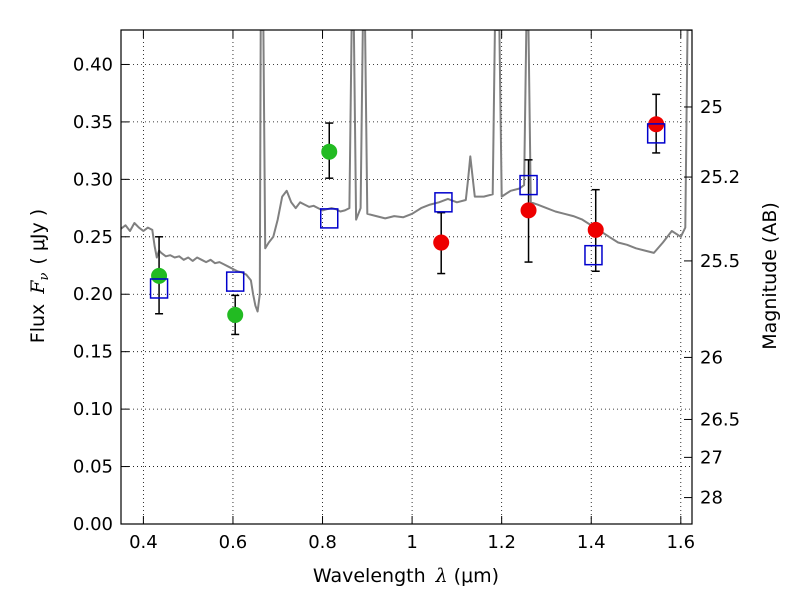 The height and width of the screenshot is (600, 800). I want to click on y2-tick-label: 25, so click(711, 107).